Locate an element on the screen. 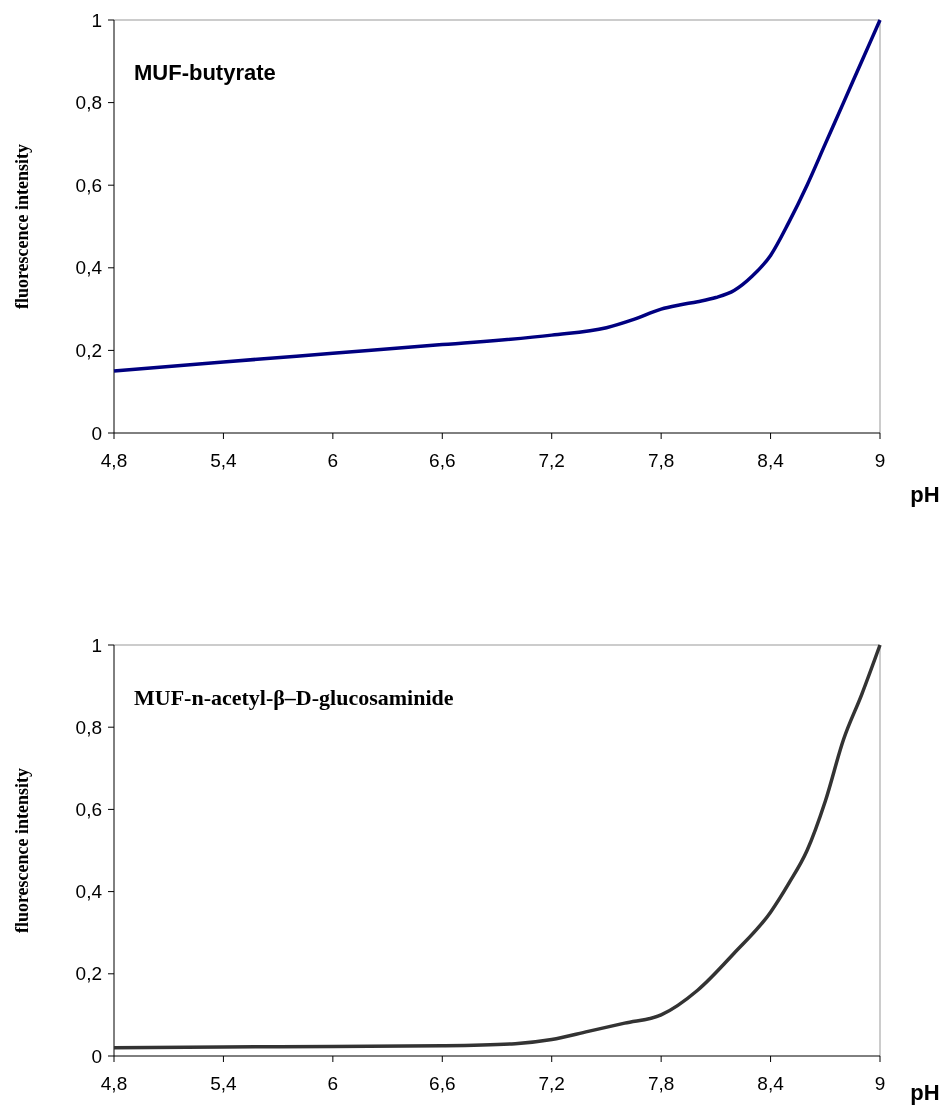  text: MUF-butyrate is located at coordinates (205, 72).